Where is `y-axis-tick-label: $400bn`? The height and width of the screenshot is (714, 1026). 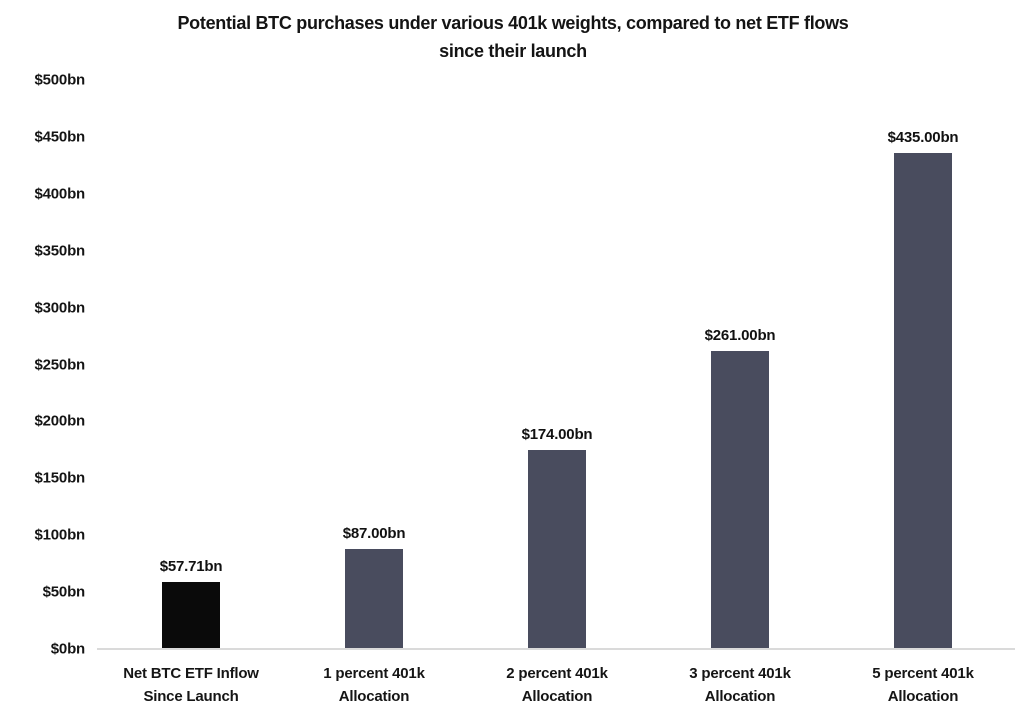 y-axis-tick-label: $400bn is located at coordinates (60, 194).